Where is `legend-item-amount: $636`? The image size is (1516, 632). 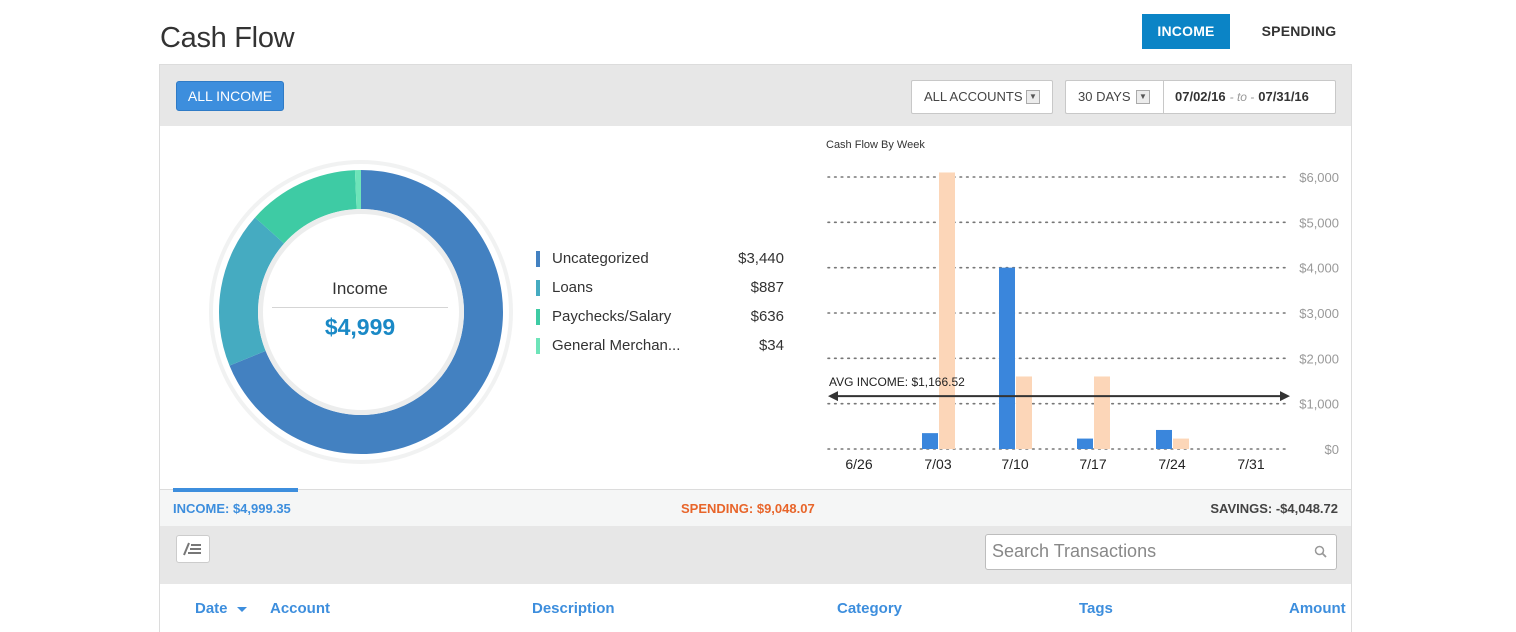
legend-item-amount: $636 is located at coordinates (767, 316).